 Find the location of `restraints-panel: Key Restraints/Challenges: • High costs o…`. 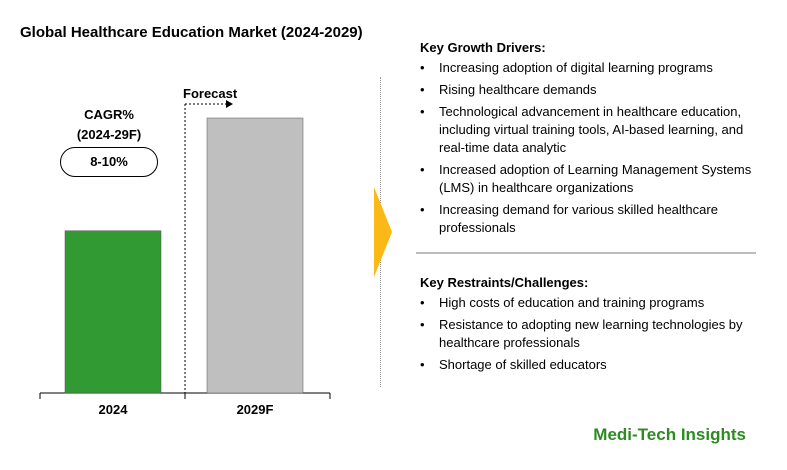

restraints-panel: Key Restraints/Challenges: • High costs o… is located at coordinates (592, 326).